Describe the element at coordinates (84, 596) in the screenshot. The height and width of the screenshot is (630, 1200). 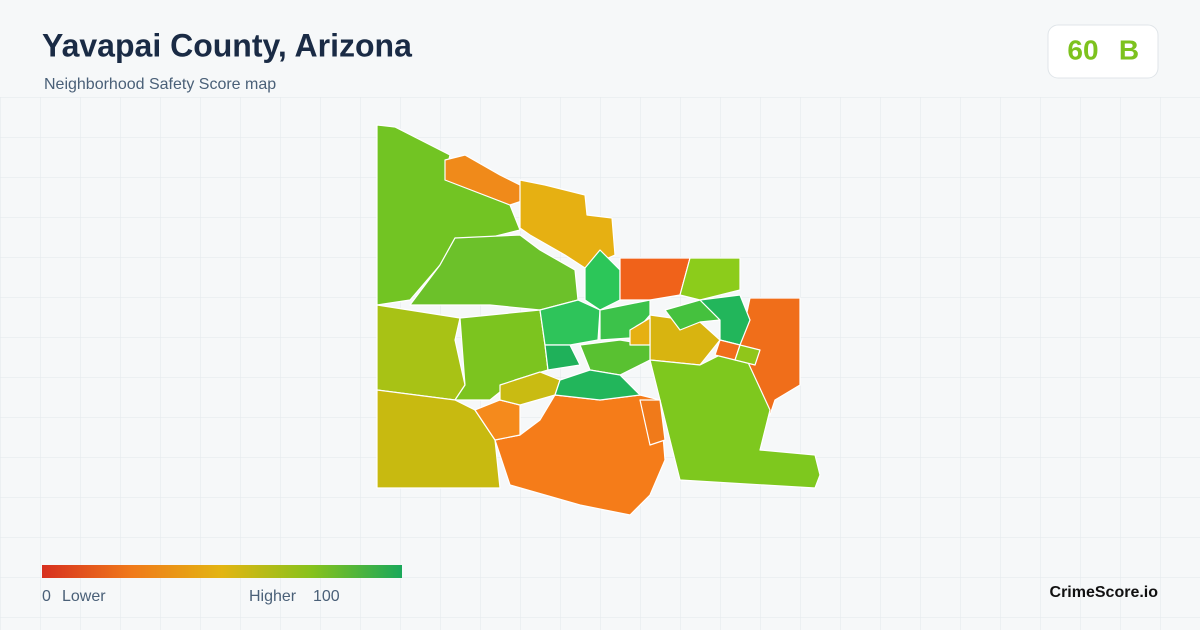
I see `legend-min-label: Lower` at that location.